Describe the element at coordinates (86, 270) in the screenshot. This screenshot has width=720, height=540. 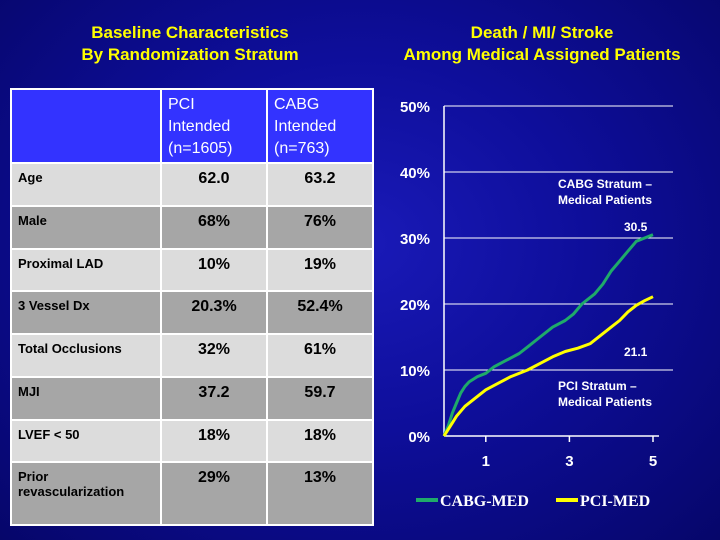
I see `row-label: Proximal LAD` at that location.